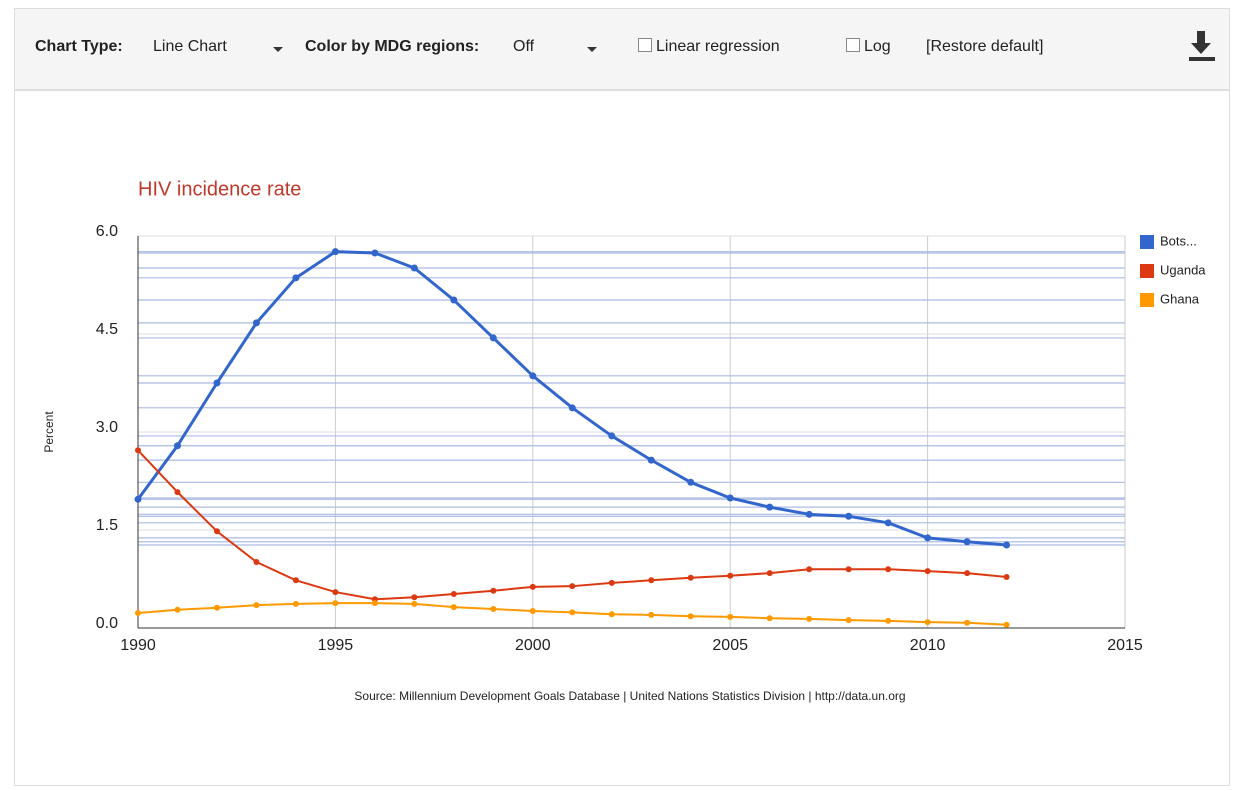 Image resolution: width=1242 pixels, height=791 pixels. Describe the element at coordinates (1183, 269) in the screenshot. I see `legend-label: Uganda` at that location.